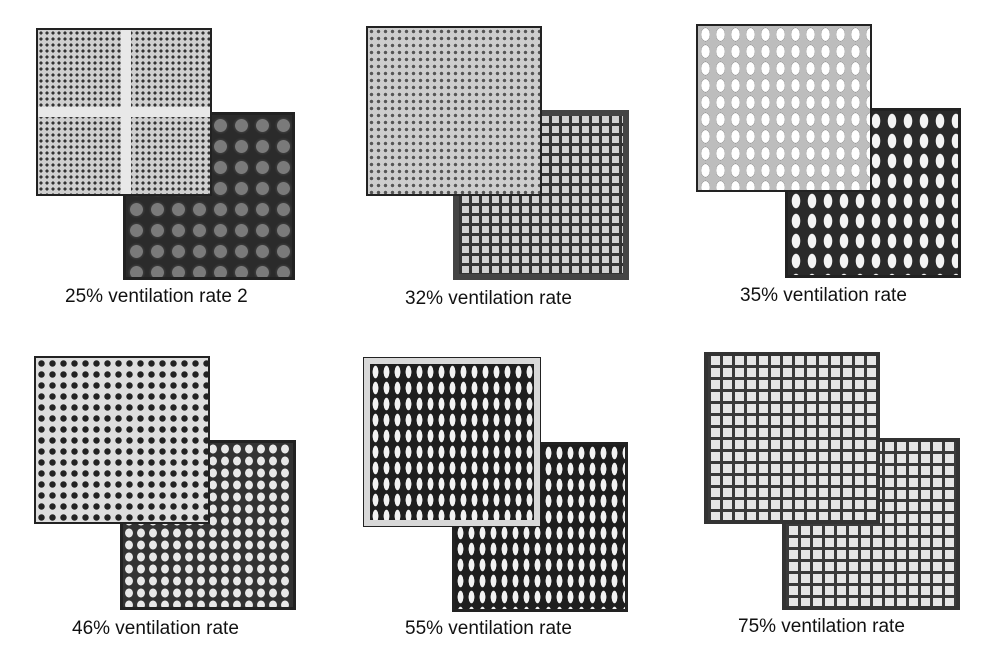  Describe the element at coordinates (823, 295) in the screenshot. I see `panel-caption: 35% ventilation rate` at that location.